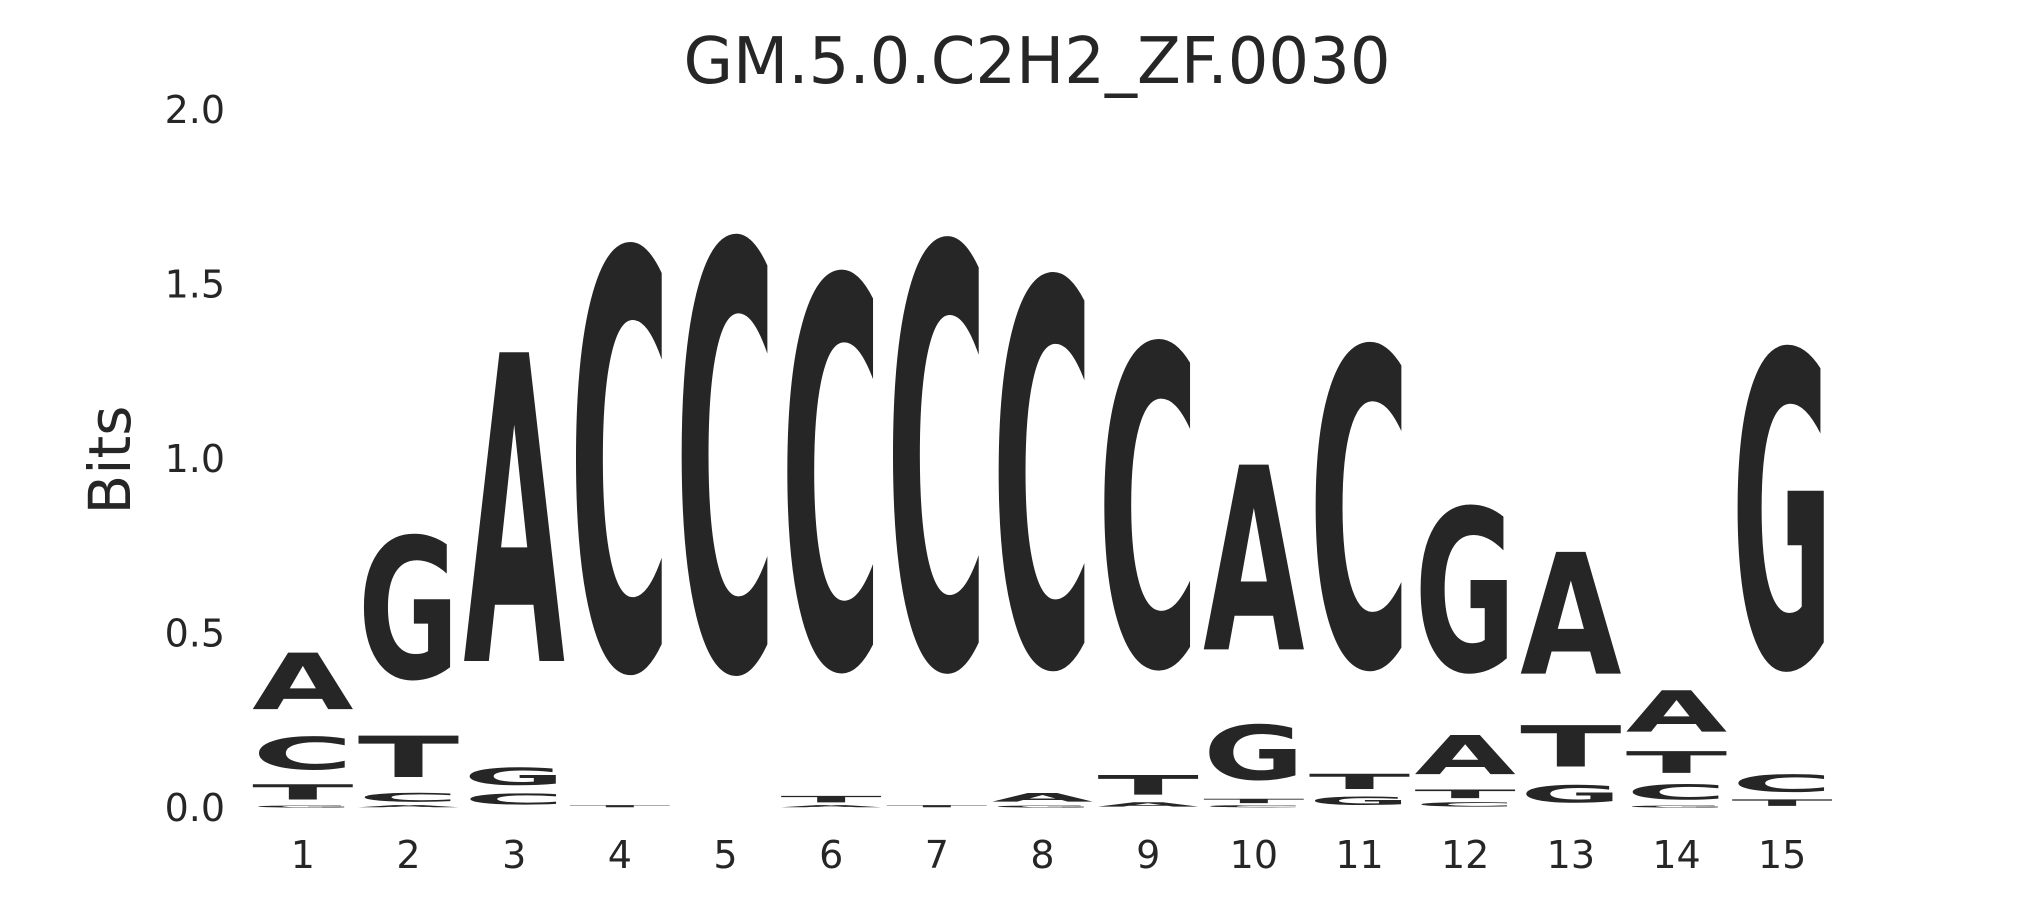 This screenshot has height=900, width=2025. What do you see at coordinates (1042, 855) in the screenshot?
I see `x-tick-label: 8` at bounding box center [1042, 855].